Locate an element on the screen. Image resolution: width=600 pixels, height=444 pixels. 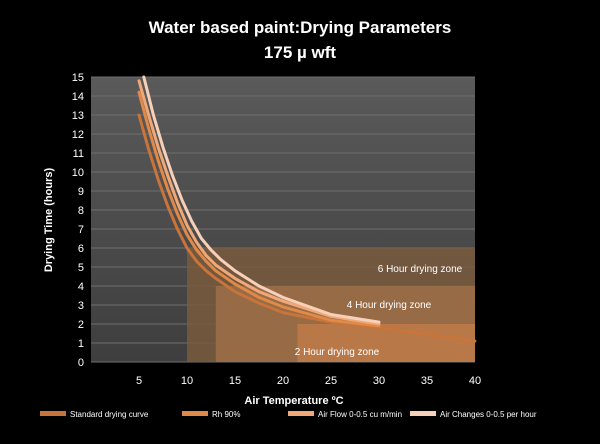
legend-label-0: Standard drying curve is located at coordinates (109, 414).